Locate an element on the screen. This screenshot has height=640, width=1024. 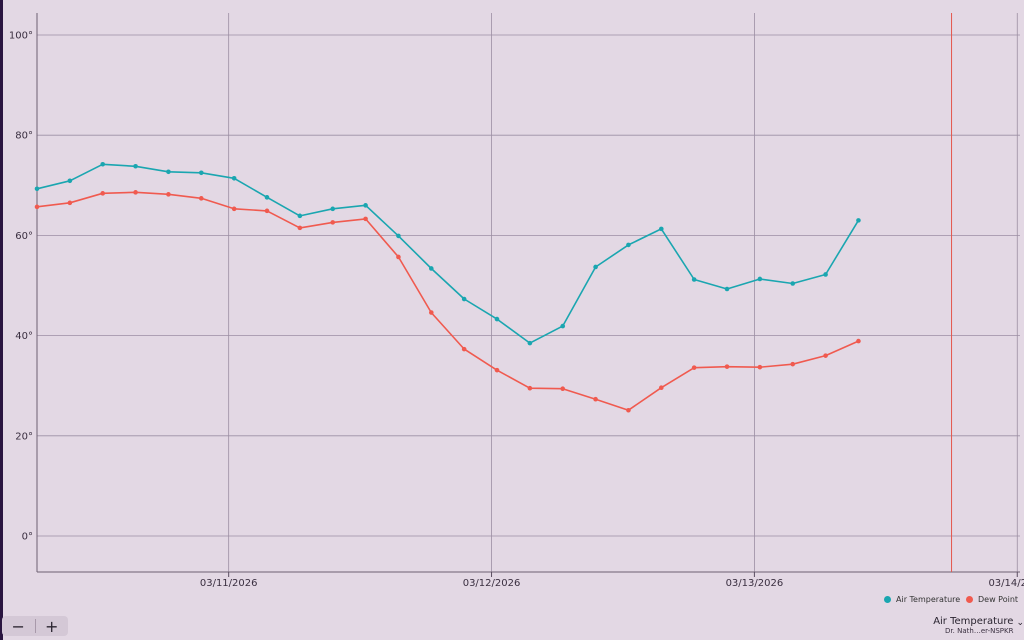
legend-marker-air-temperature is located at coordinates (887, 599).